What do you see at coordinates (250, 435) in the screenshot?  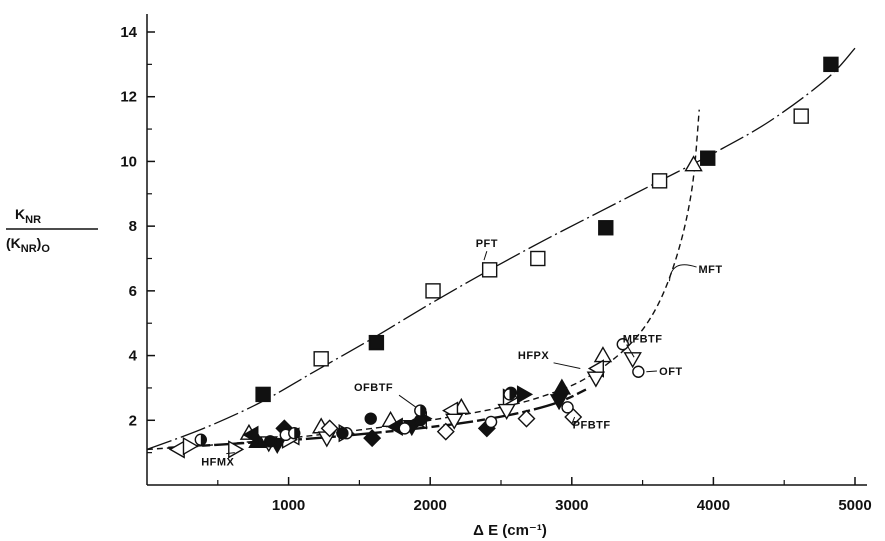 I see `marker-triangle-left-filled` at bounding box center [250, 435].